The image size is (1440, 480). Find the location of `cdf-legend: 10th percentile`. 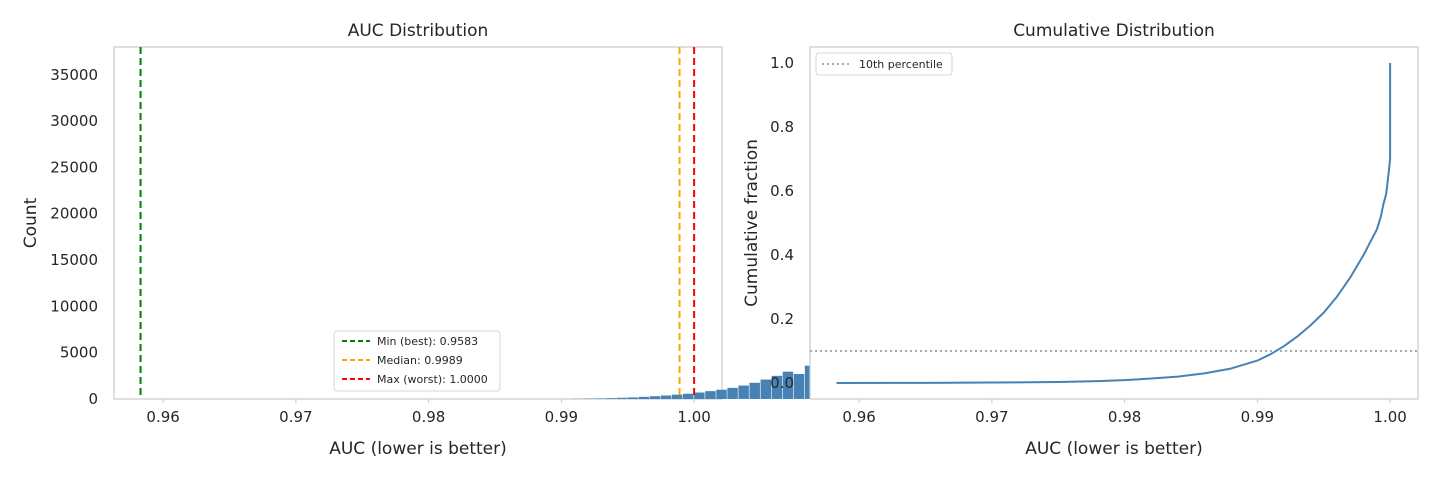

cdf-legend: 10th percentile is located at coordinates (884, 64).